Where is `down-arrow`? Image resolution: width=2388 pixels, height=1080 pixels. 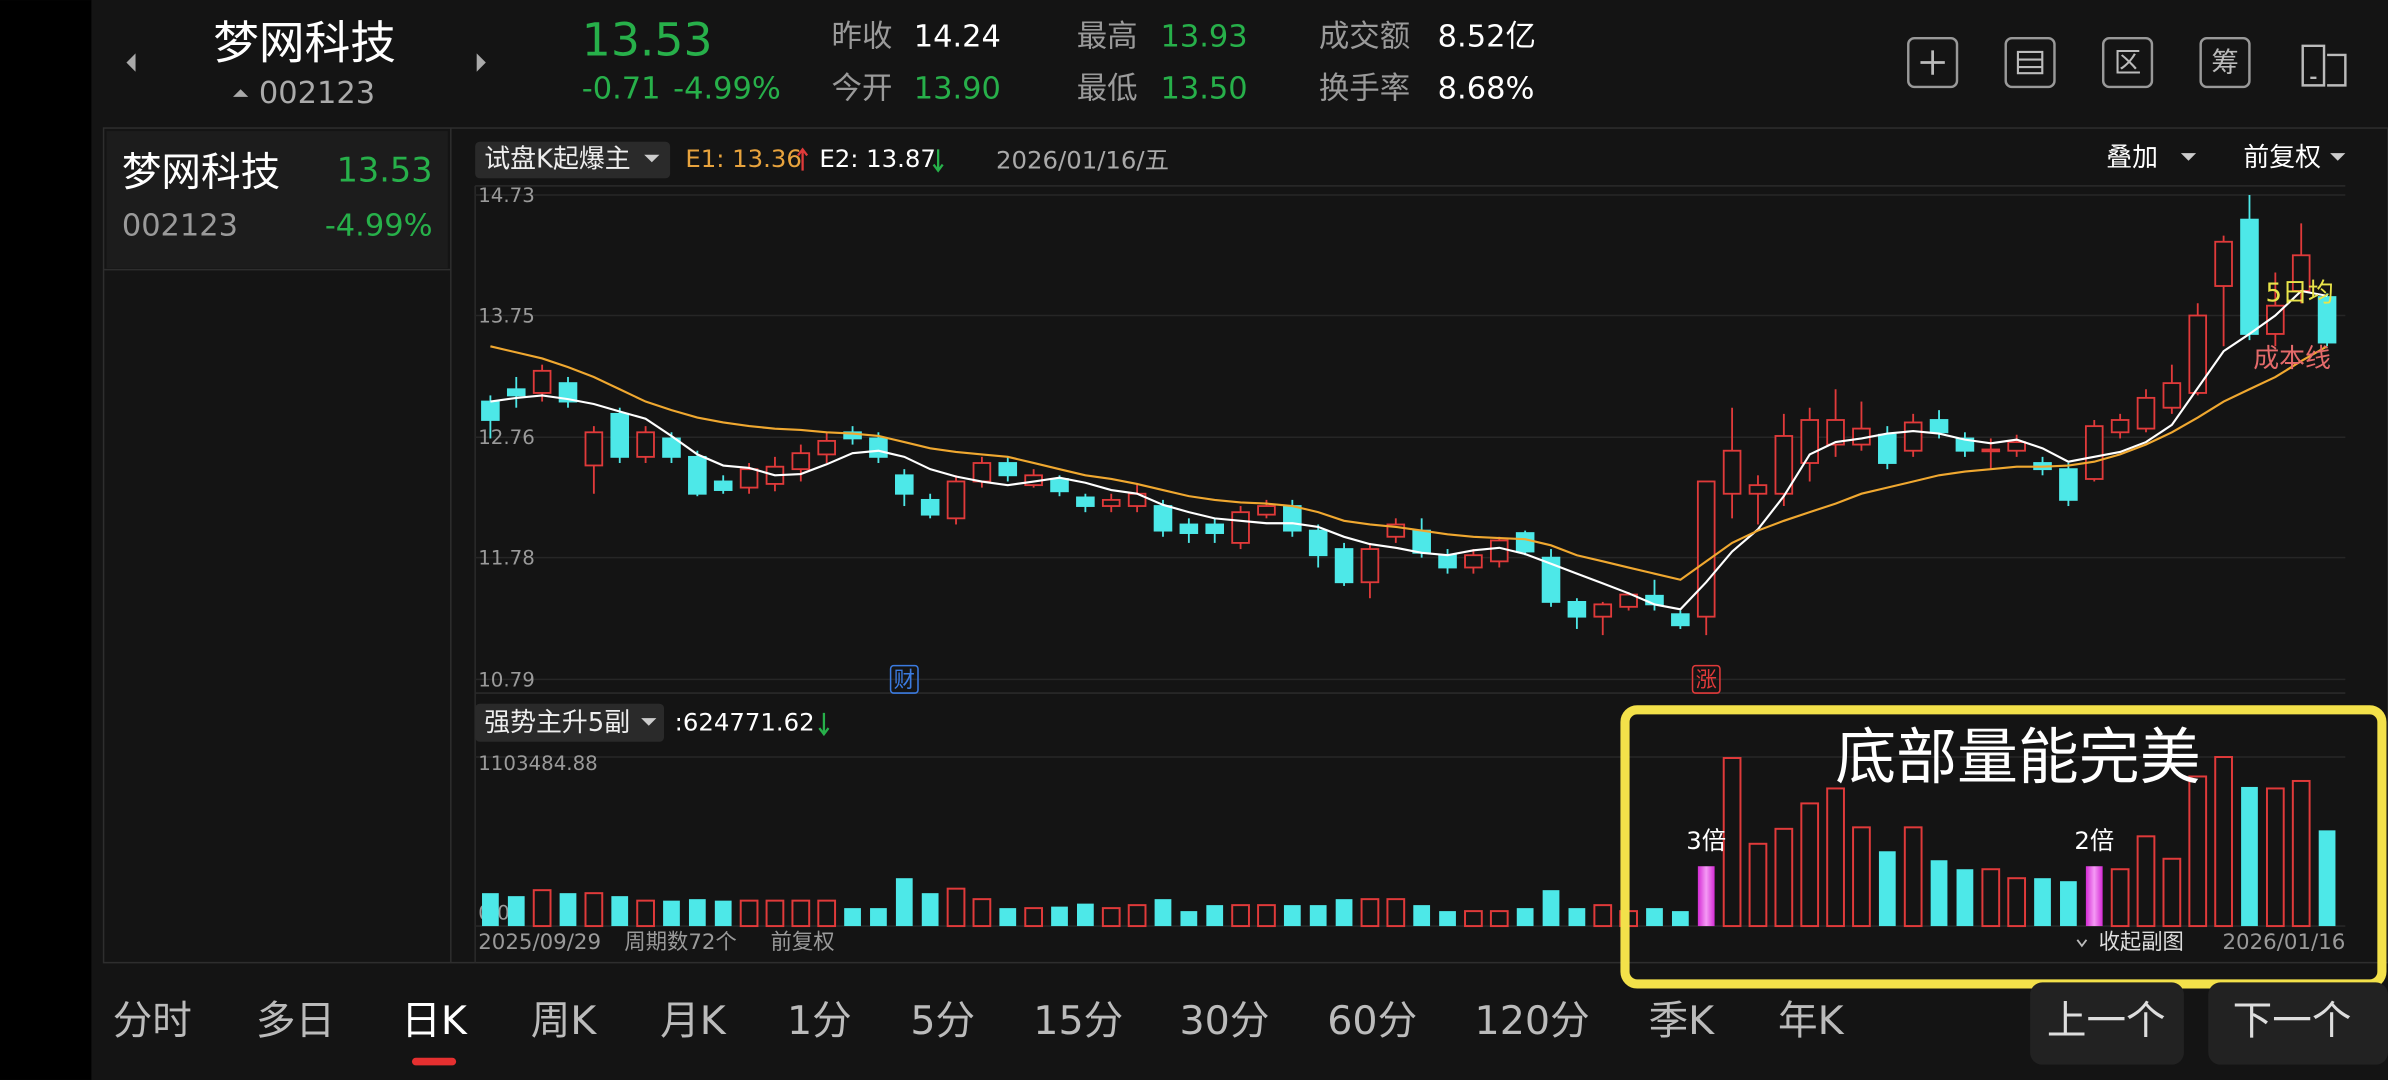
down-arrow is located at coordinates (824, 724).